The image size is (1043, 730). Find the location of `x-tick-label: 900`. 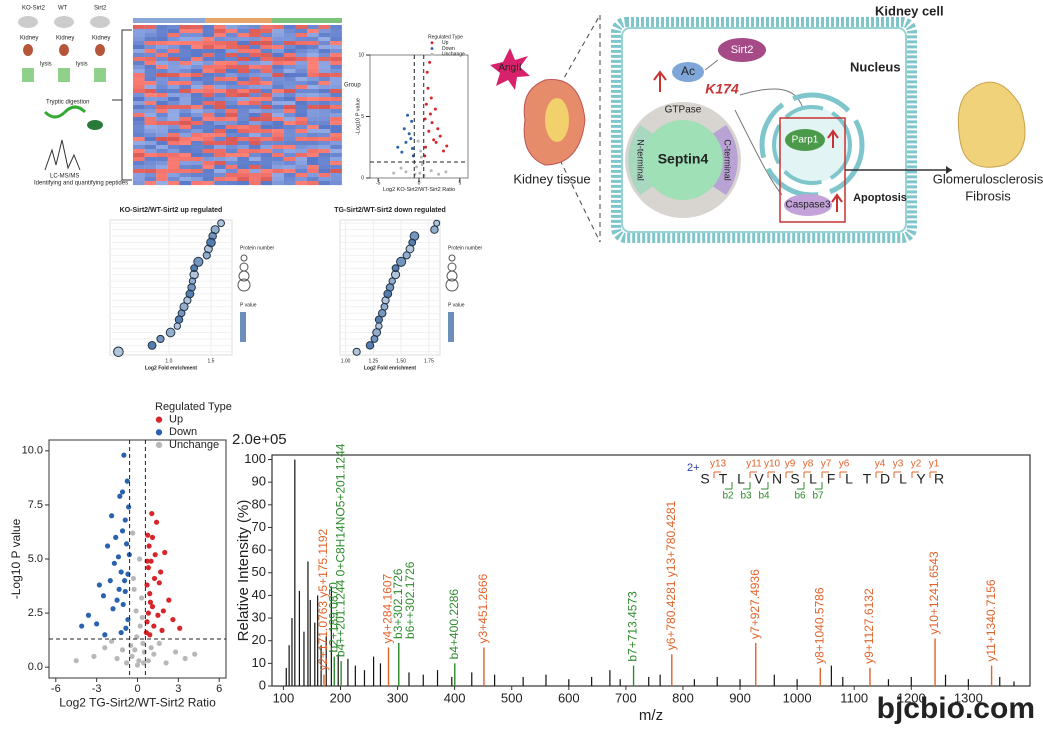

x-tick-label: 900 is located at coordinates (740, 697).